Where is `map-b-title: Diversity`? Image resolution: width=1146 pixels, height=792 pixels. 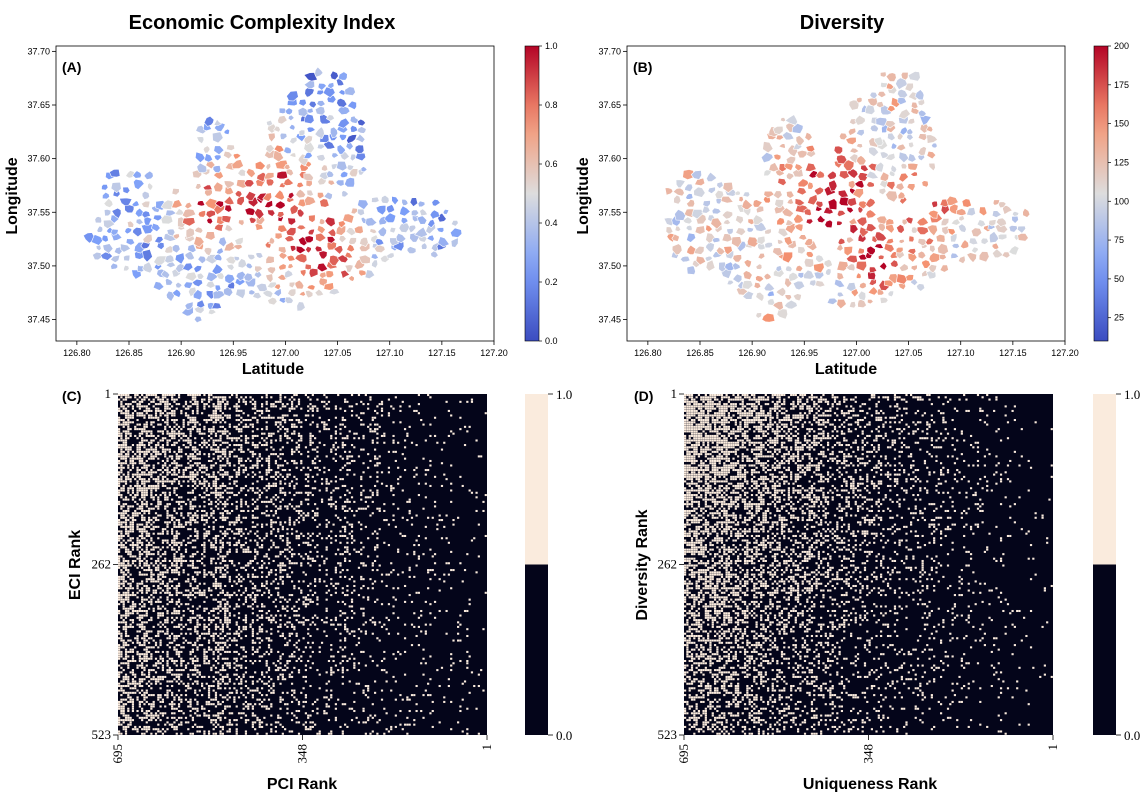
map-b-title: Diversity is located at coordinates (842, 23).